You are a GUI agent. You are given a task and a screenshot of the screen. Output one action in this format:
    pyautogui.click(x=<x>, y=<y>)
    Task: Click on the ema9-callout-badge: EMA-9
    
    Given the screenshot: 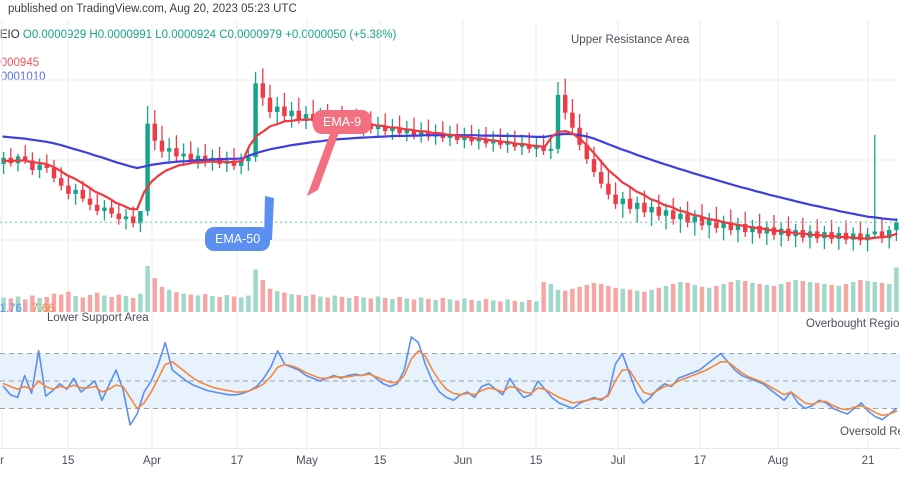 What is the action you would take?
    pyautogui.click(x=342, y=122)
    